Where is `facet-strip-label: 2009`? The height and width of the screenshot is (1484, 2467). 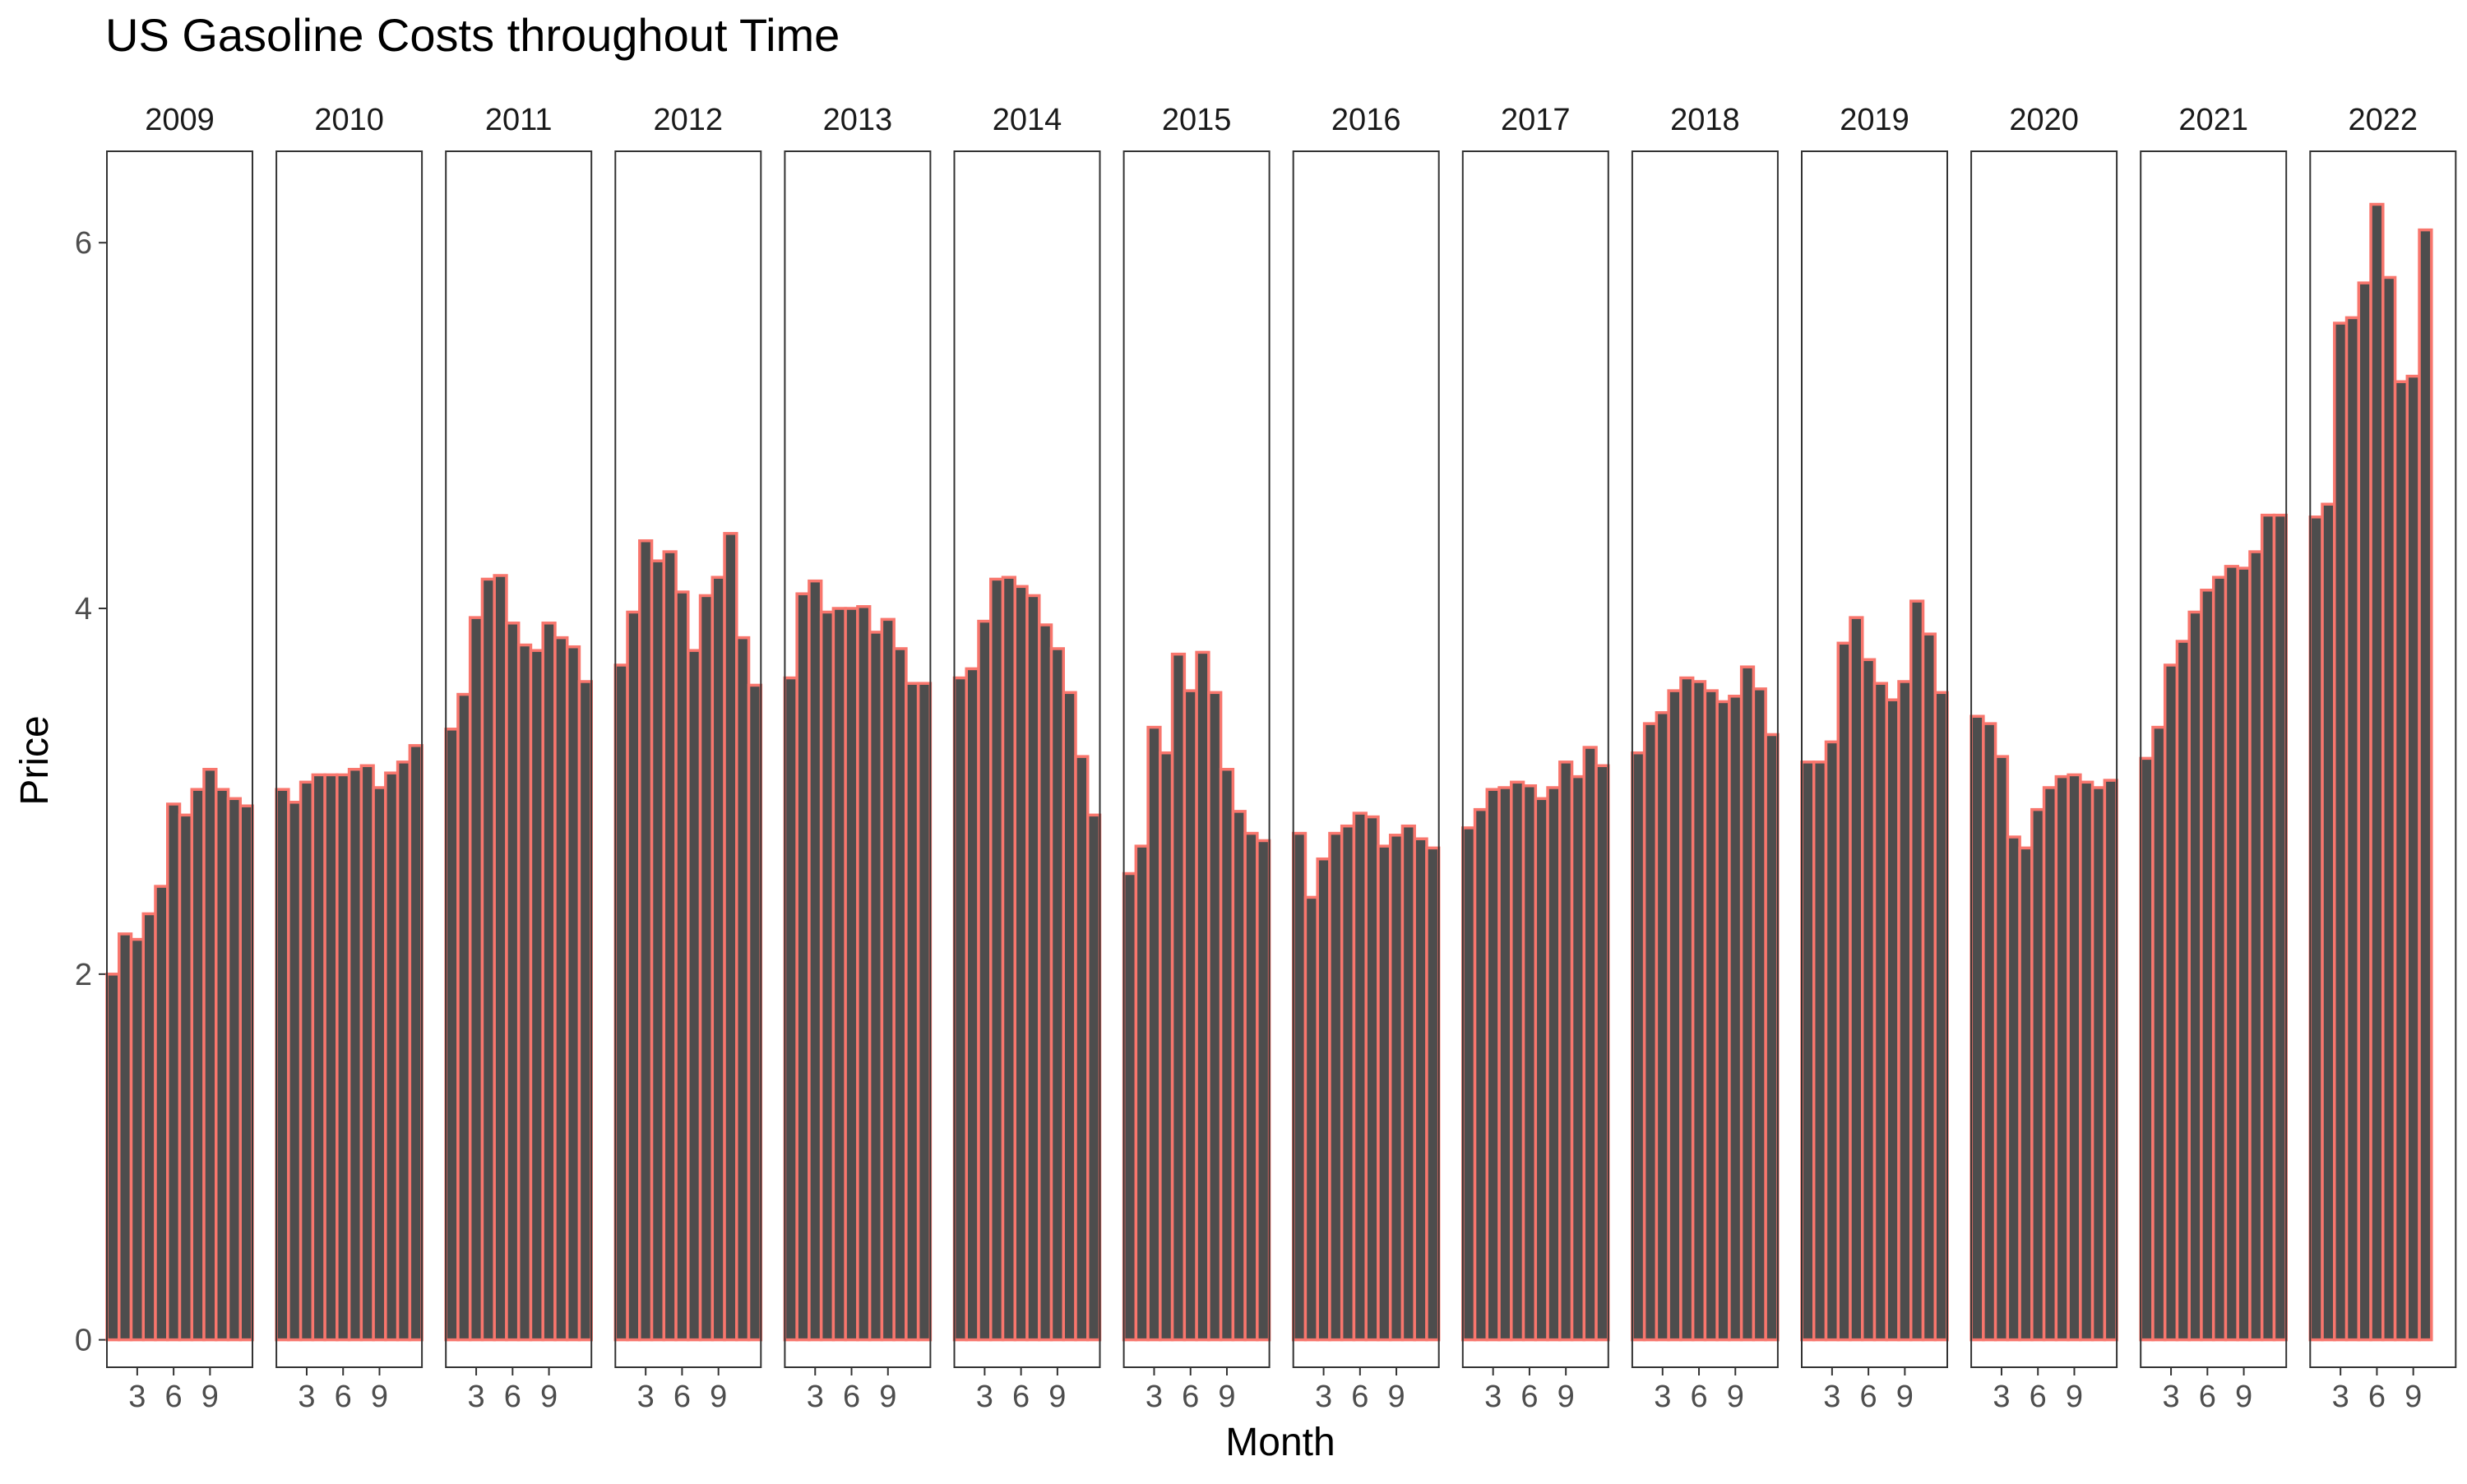
facet-strip-label: 2009 is located at coordinates (180, 120).